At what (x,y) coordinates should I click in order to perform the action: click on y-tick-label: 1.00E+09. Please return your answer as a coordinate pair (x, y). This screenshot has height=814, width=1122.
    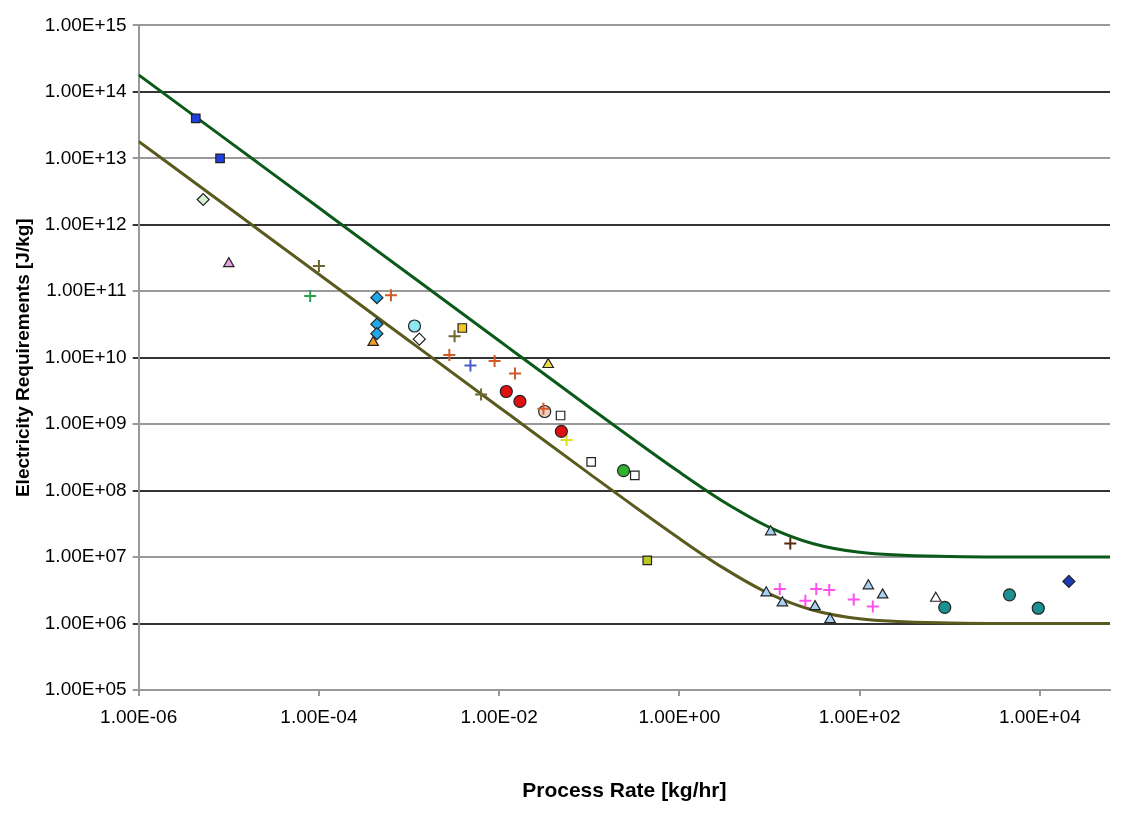
    Looking at the image, I should click on (85, 423).